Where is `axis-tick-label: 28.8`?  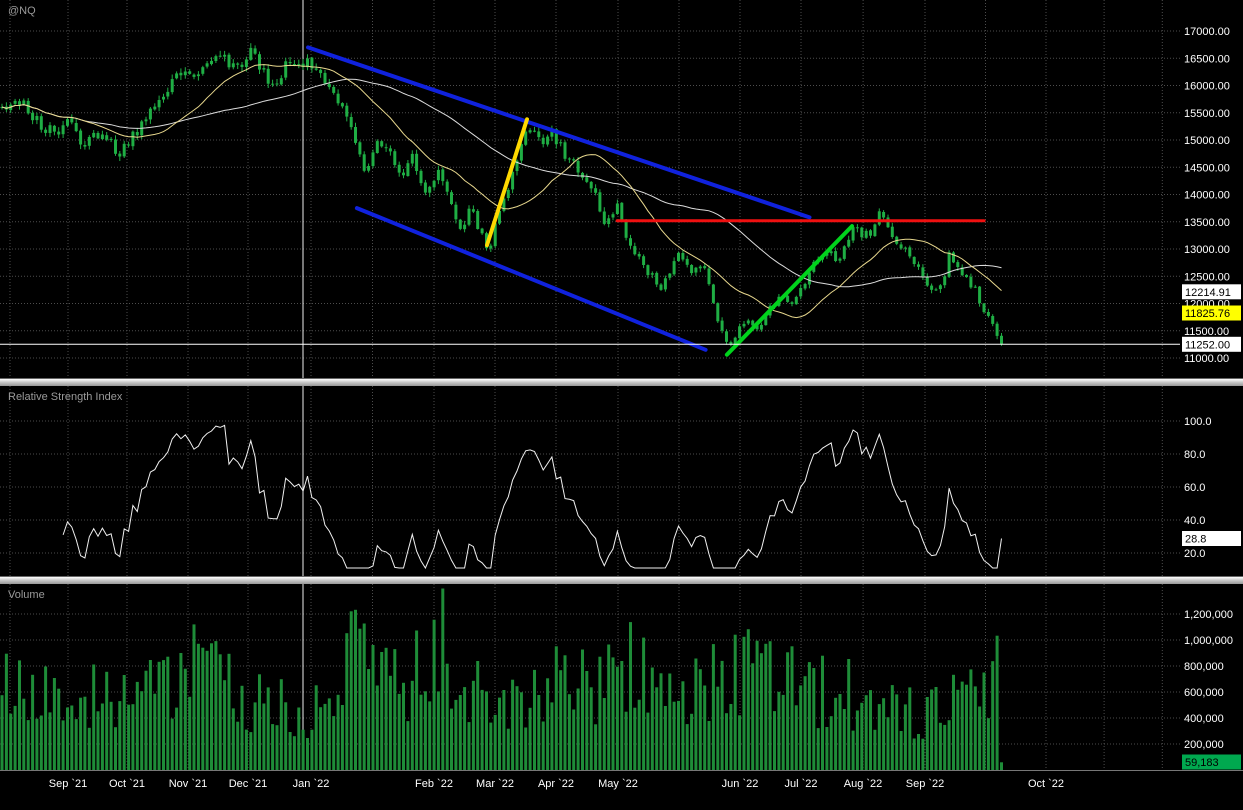
axis-tick-label: 28.8 is located at coordinates (1195, 539).